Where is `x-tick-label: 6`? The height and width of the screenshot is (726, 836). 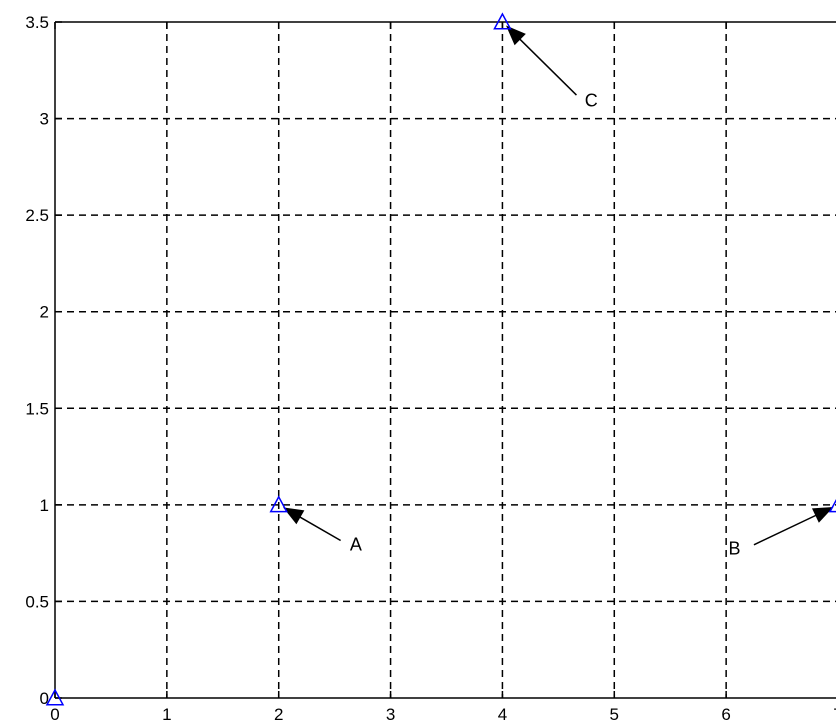
x-tick-label: 6 is located at coordinates (725, 714).